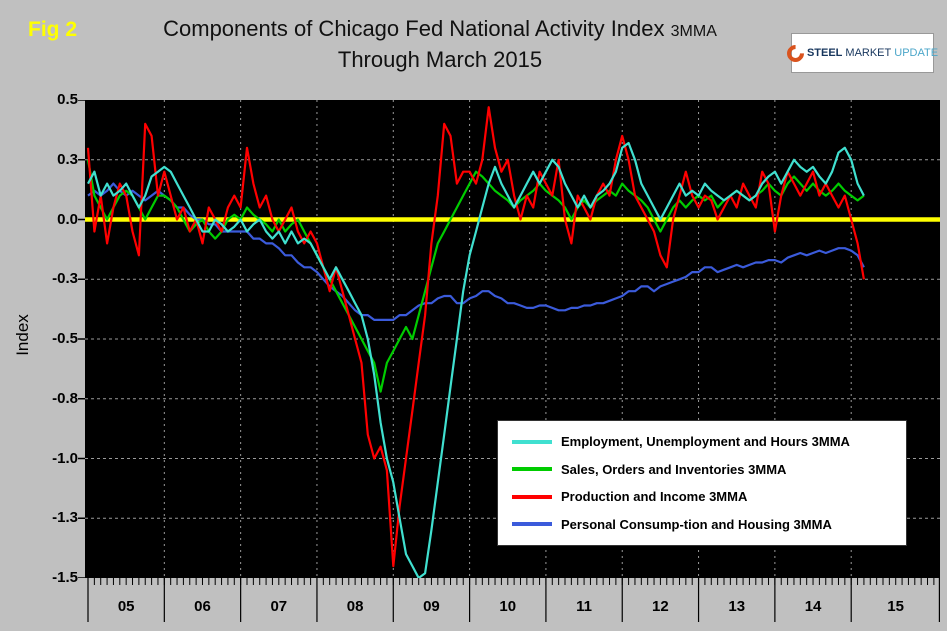 This screenshot has width=947, height=644. Describe the element at coordinates (916, 53) in the screenshot. I see `logo-text-update: UPDATE` at that location.